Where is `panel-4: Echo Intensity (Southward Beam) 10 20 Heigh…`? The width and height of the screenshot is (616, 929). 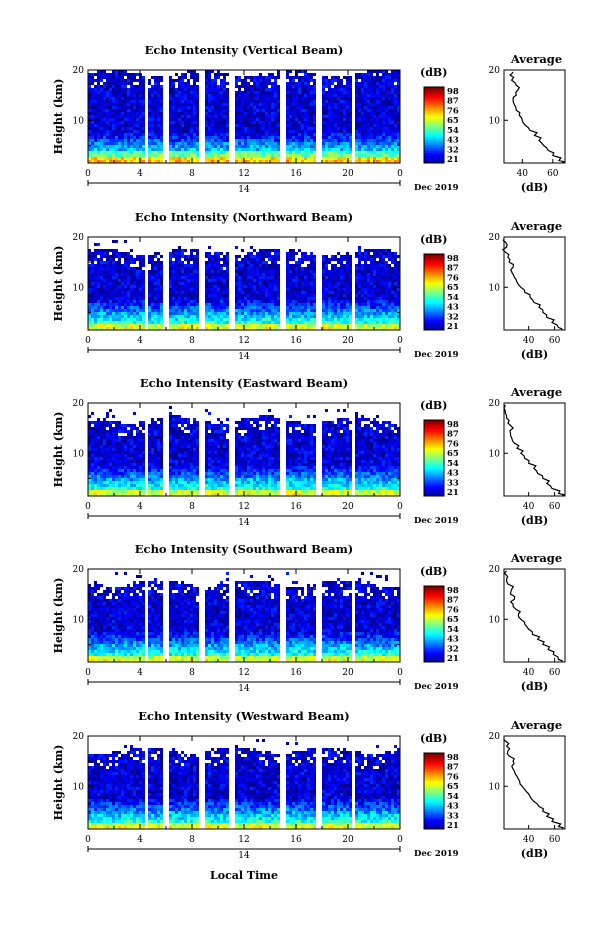
panel-4: Echo Intensity (Southward Beam) 10 20 Heigh… is located at coordinates (309, 618).